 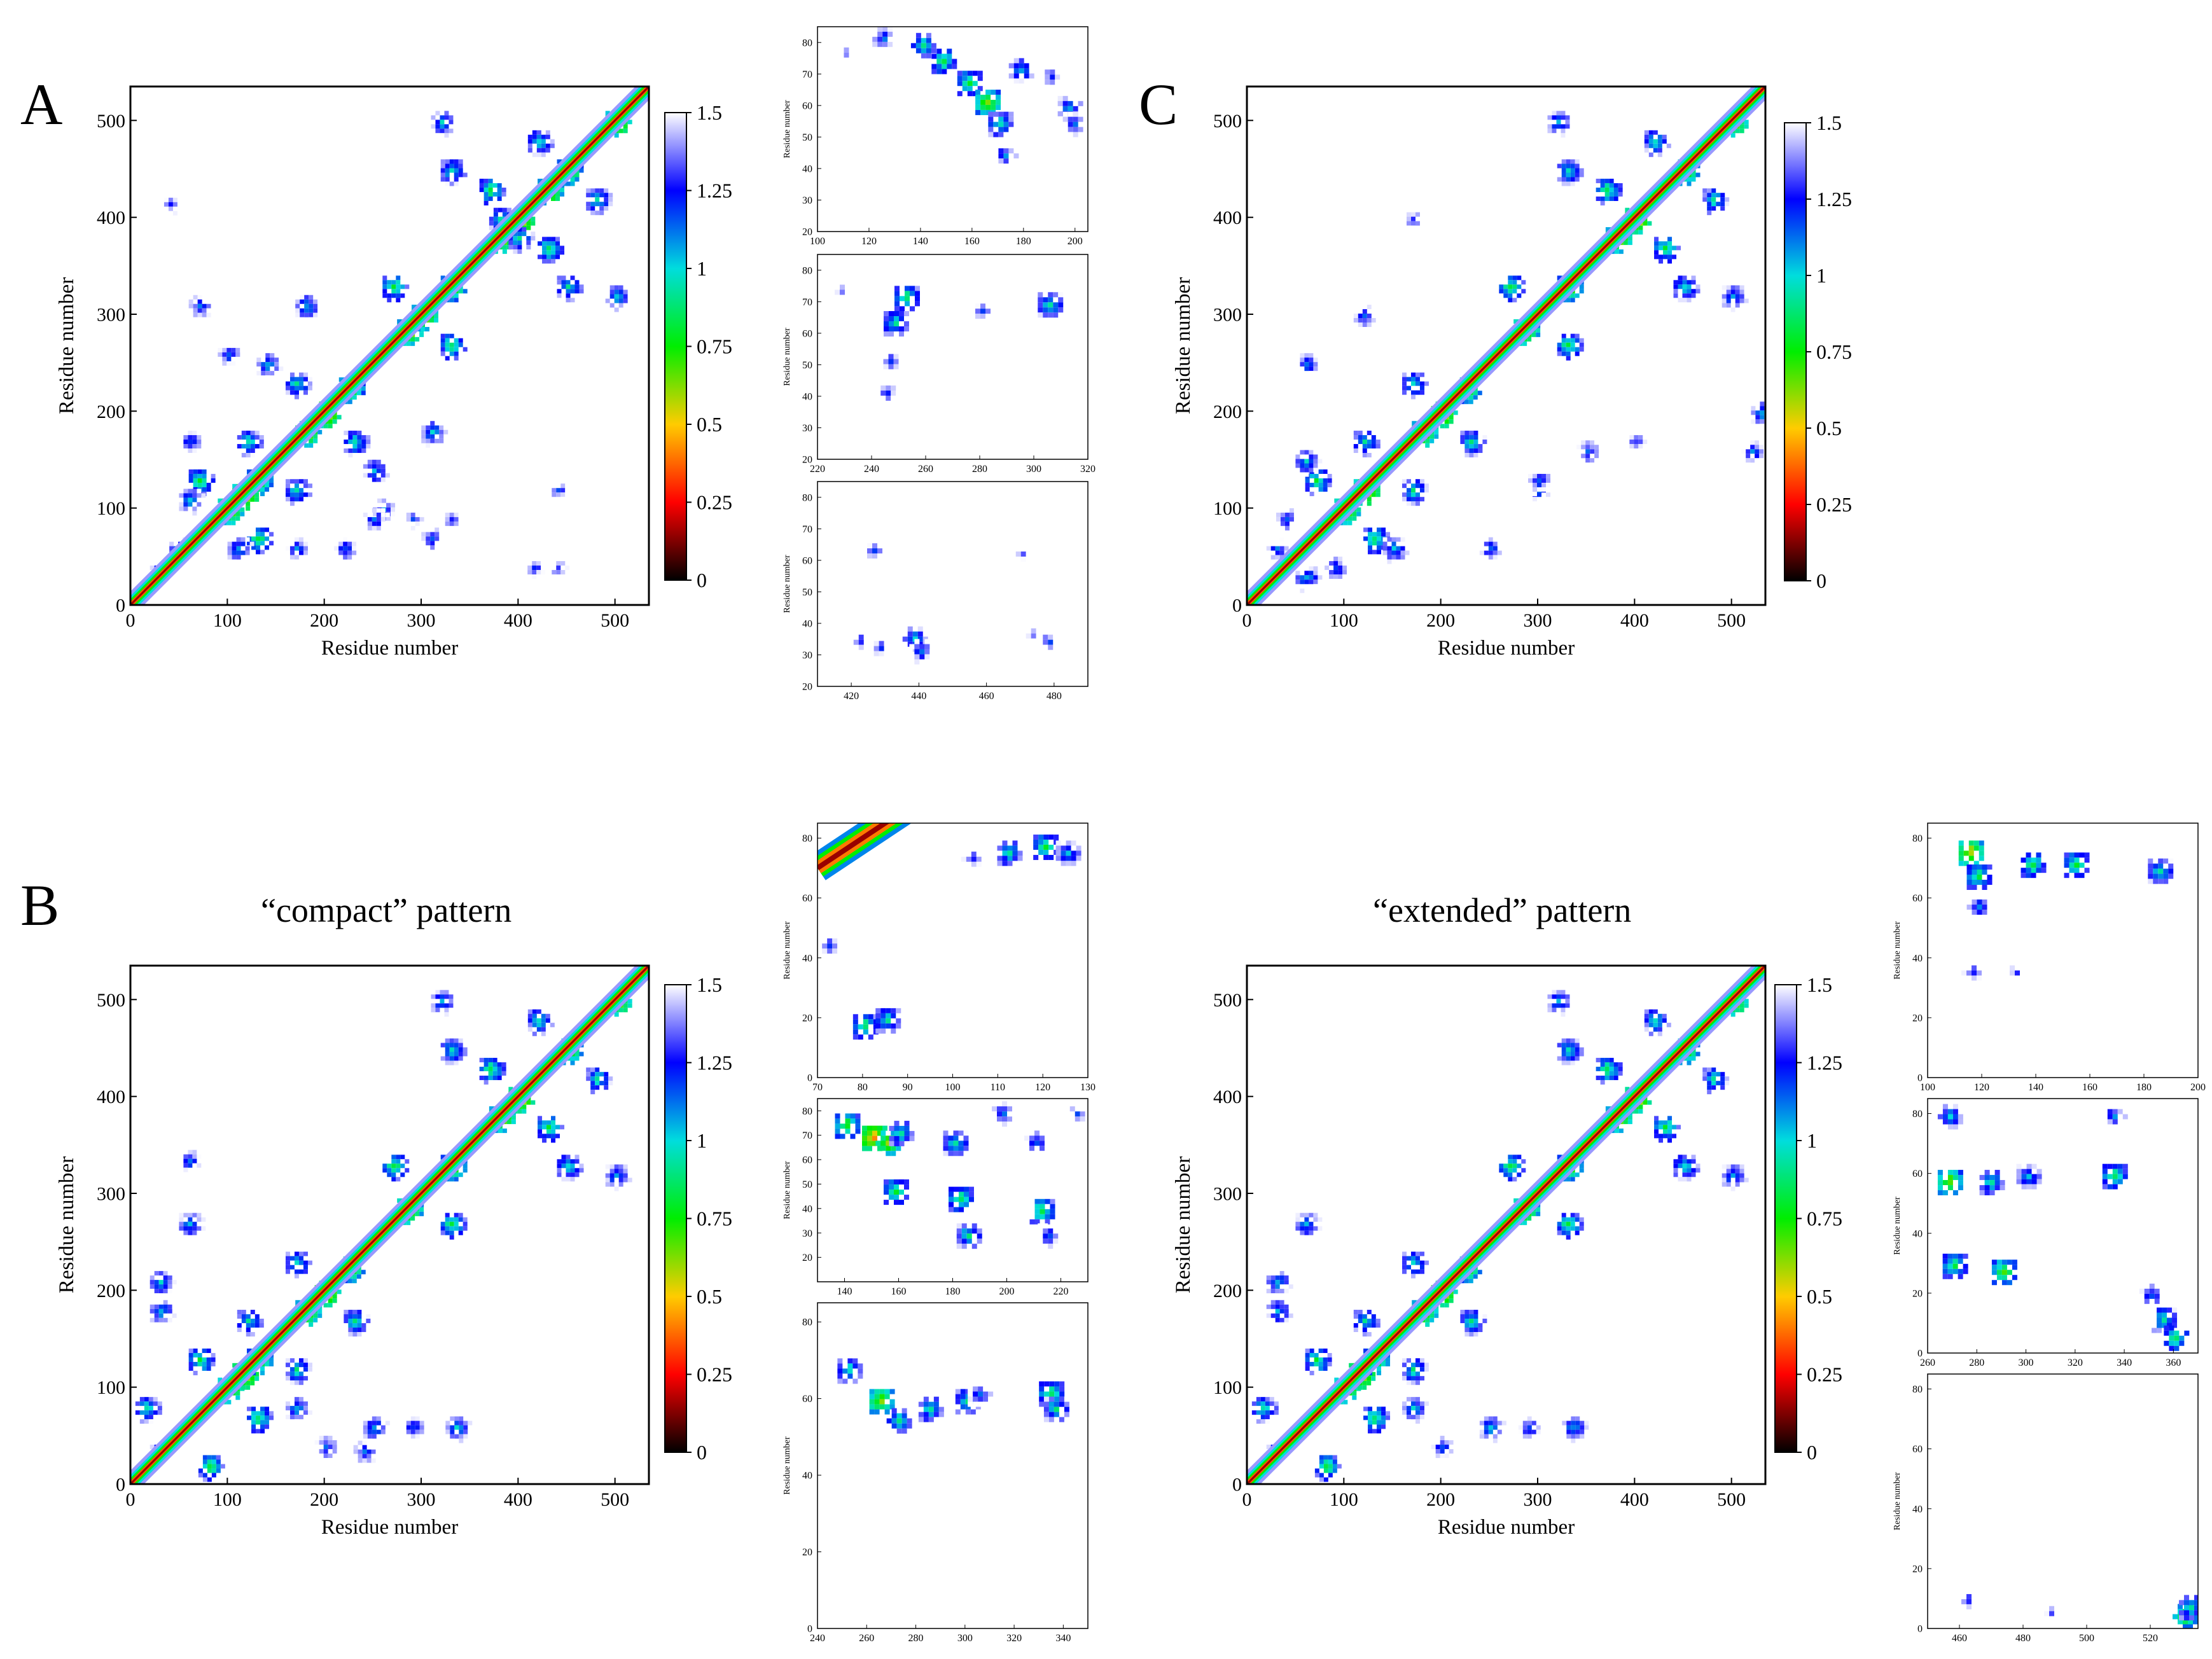 I want to click on panel-label-b: B, so click(x=40, y=906).